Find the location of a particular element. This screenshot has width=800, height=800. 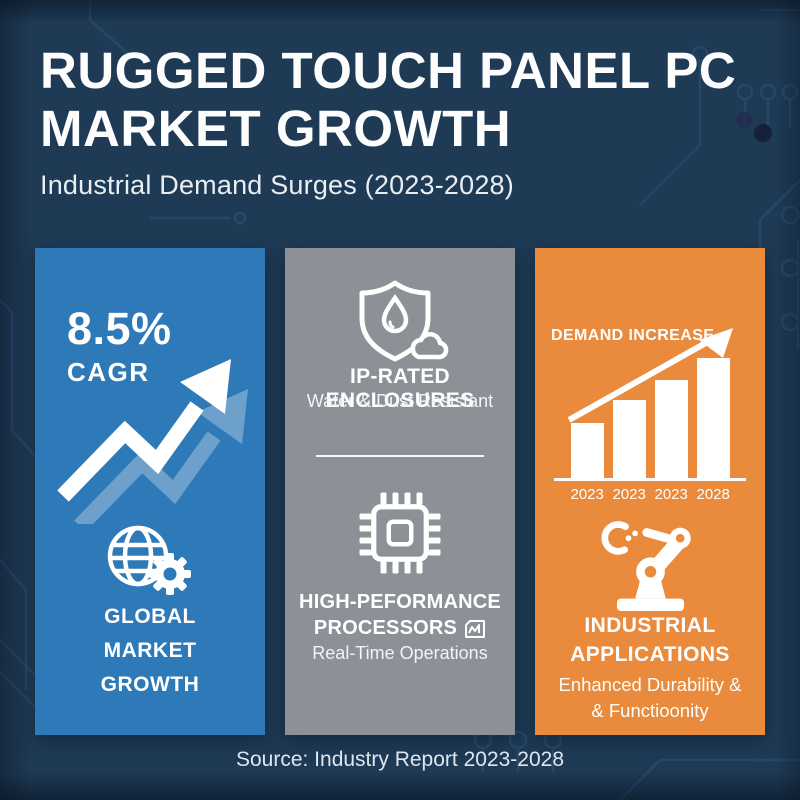

page-subtitle: Industrial Demand Surges (2023-2028) is located at coordinates (277, 185).